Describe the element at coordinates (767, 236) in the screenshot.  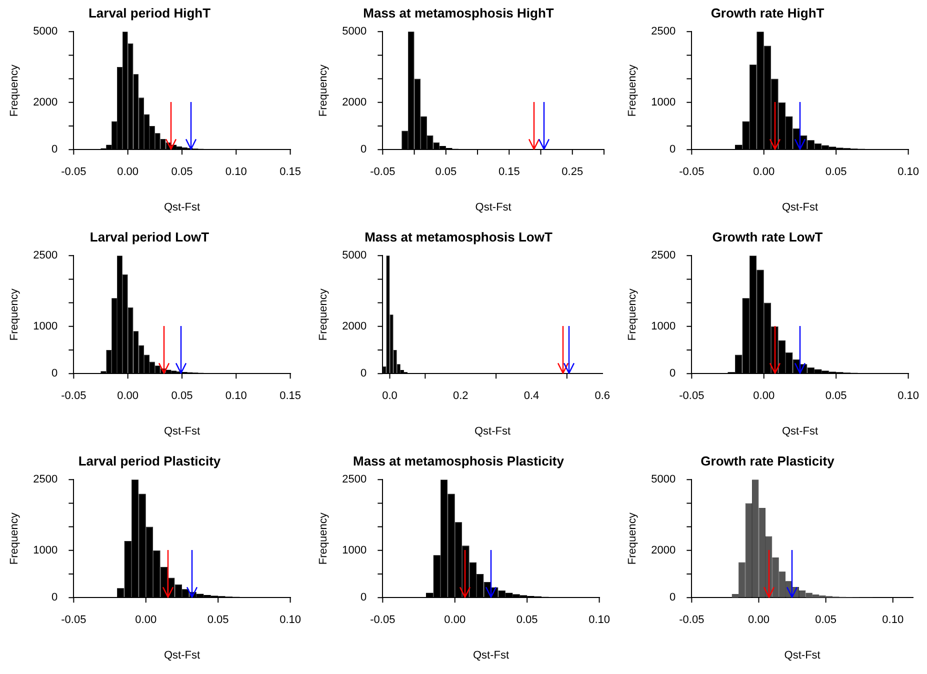
I see `chart-title: Growth rate LowT` at that location.